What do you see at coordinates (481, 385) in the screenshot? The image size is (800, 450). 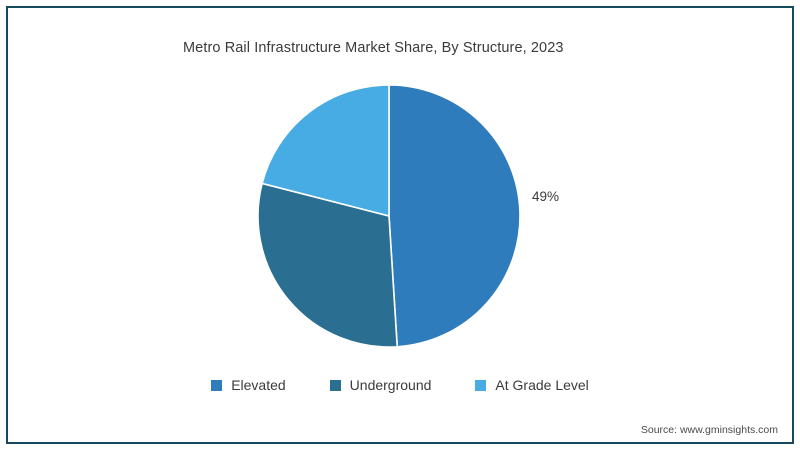 I see `legend-swatch-icon-at-grade-level` at bounding box center [481, 385].